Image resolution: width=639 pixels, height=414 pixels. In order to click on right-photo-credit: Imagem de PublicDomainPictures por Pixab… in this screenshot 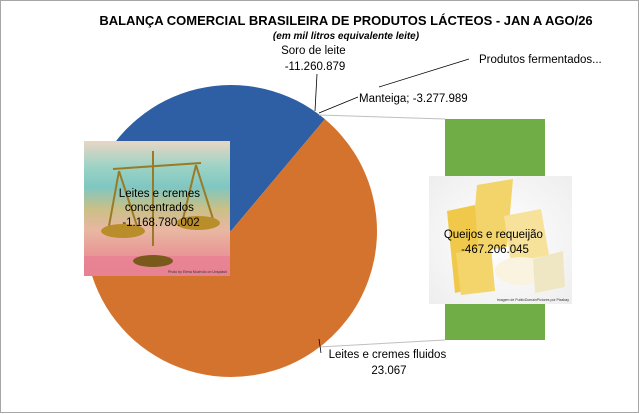, I will do `click(533, 300)`.